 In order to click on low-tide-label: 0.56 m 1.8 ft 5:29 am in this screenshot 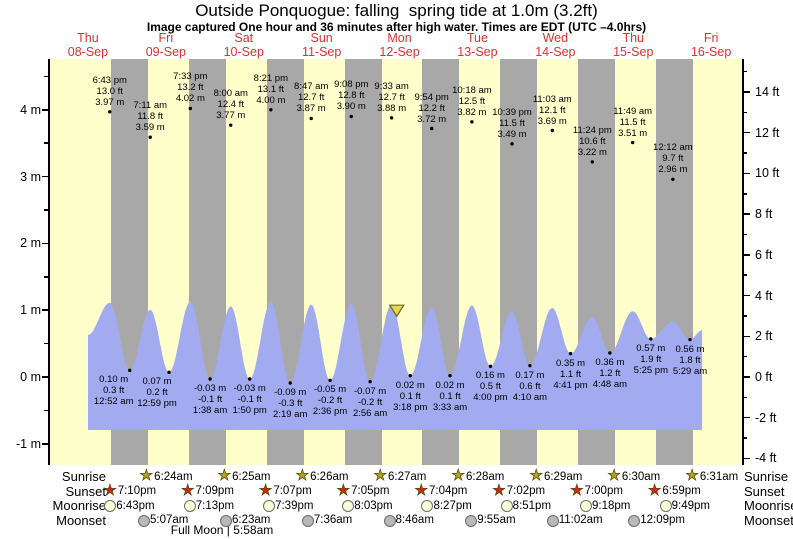, I will do `click(690, 360)`.